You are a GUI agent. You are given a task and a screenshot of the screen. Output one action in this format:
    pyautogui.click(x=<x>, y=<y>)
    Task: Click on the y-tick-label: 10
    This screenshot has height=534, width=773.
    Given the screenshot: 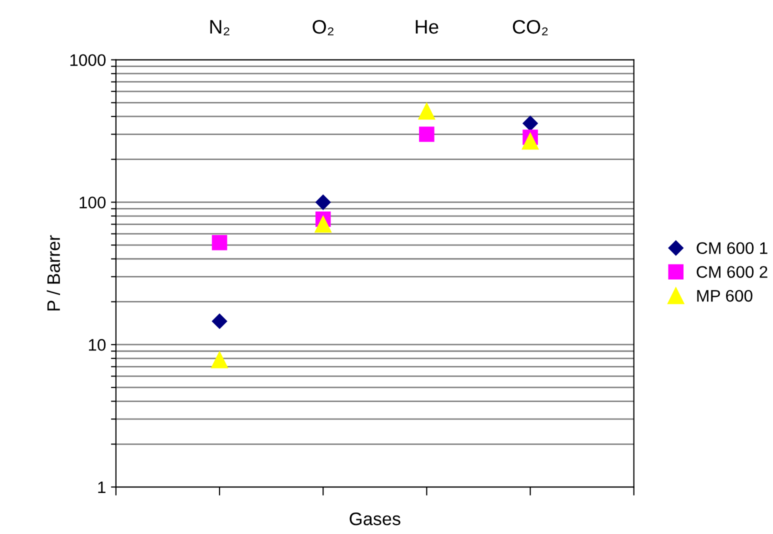 What is the action you would take?
    pyautogui.click(x=97, y=345)
    